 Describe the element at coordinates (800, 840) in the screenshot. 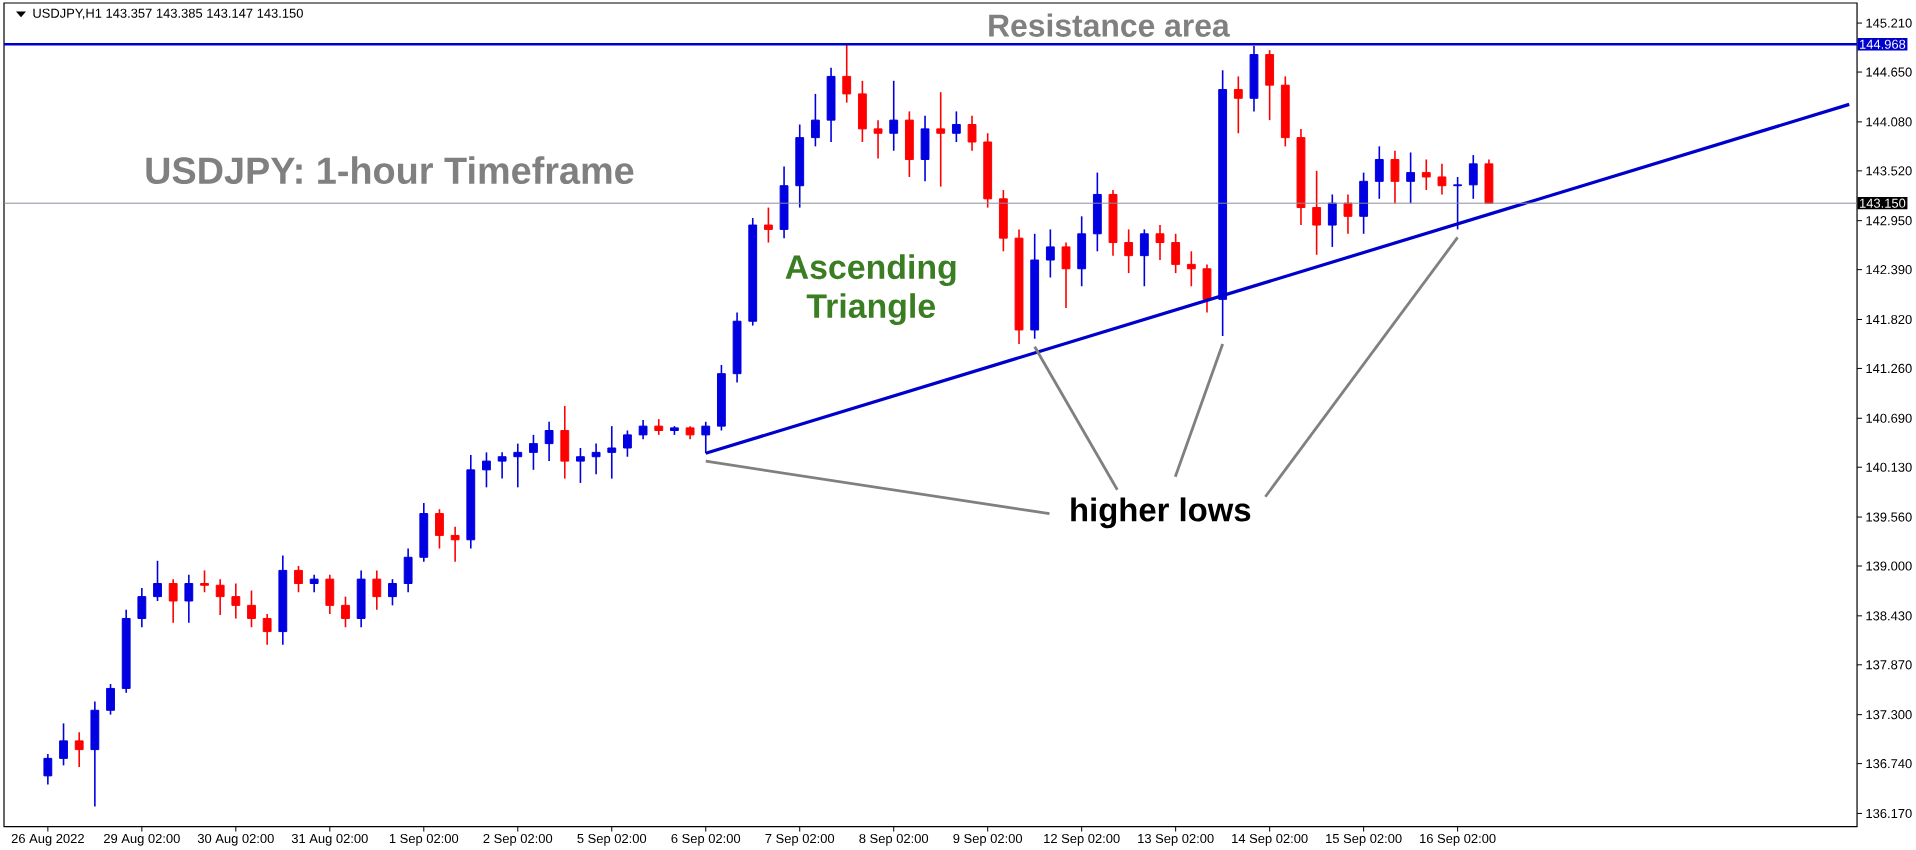

I see `x-tick-label: 7 Sep 02:00` at that location.